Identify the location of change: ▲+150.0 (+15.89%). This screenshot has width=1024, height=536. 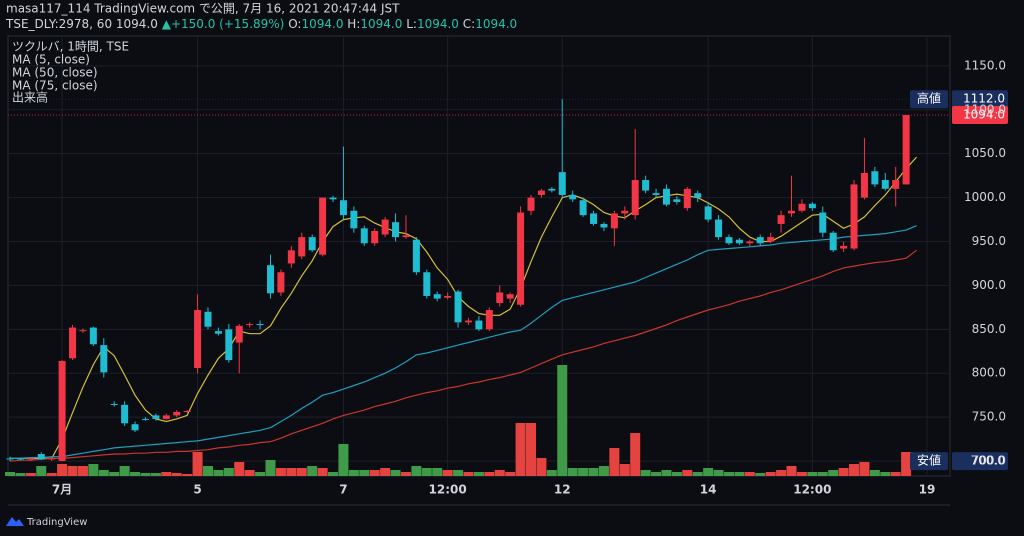
(223, 24).